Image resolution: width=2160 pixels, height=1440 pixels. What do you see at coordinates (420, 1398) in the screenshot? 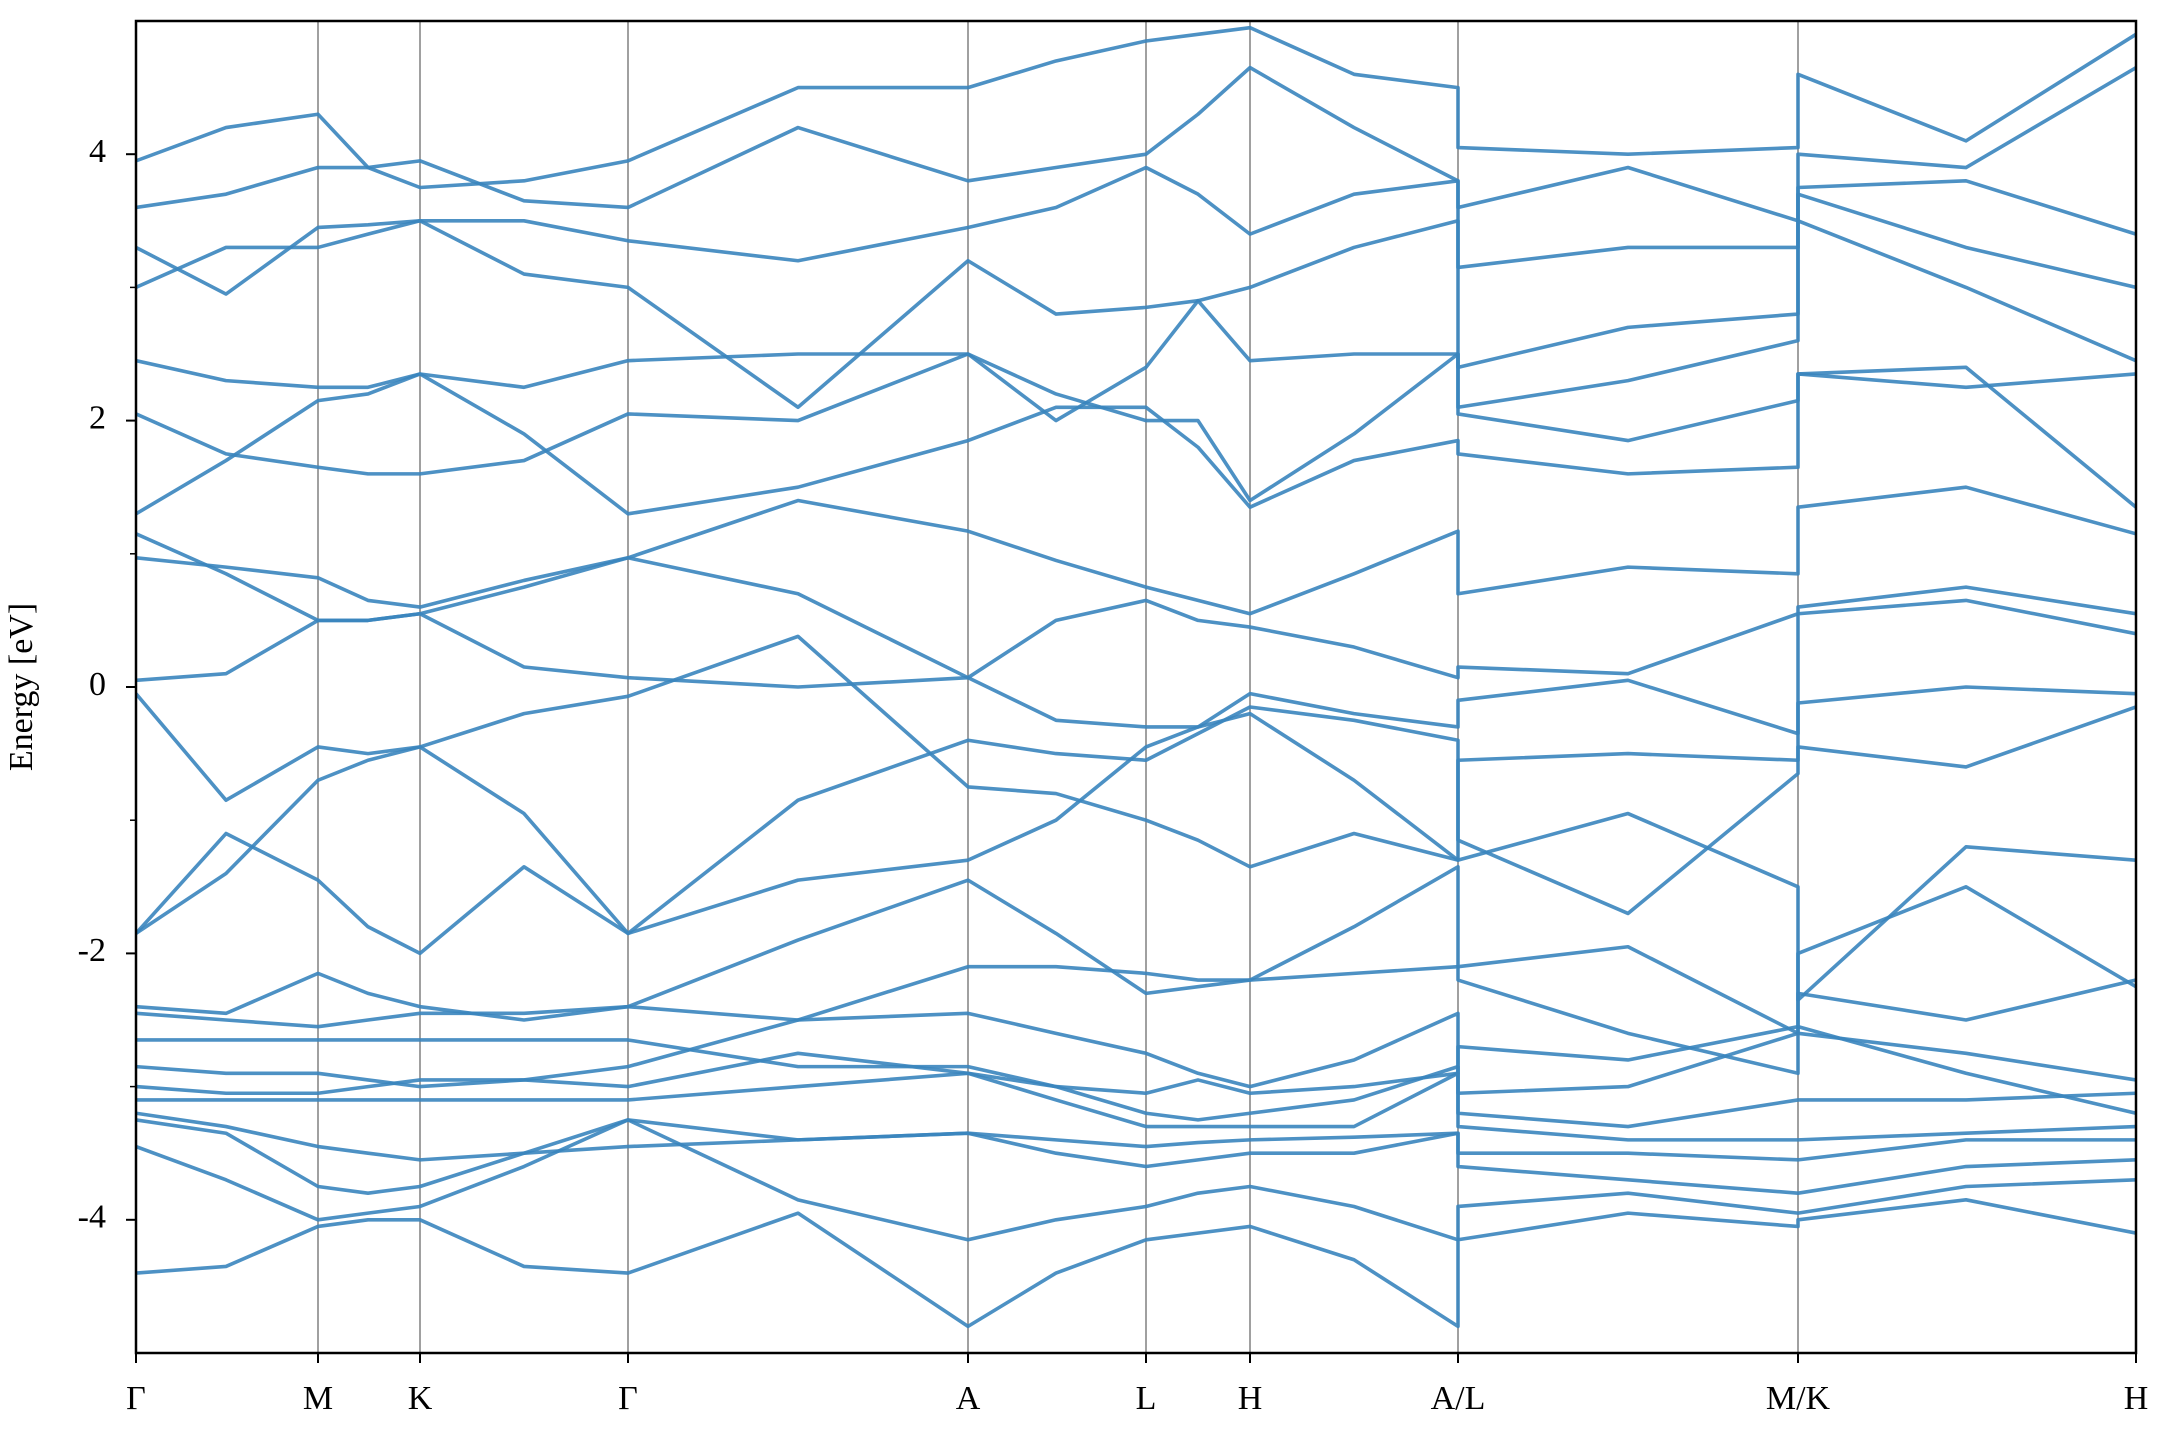
I see `x-tick-label: K` at bounding box center [420, 1398].